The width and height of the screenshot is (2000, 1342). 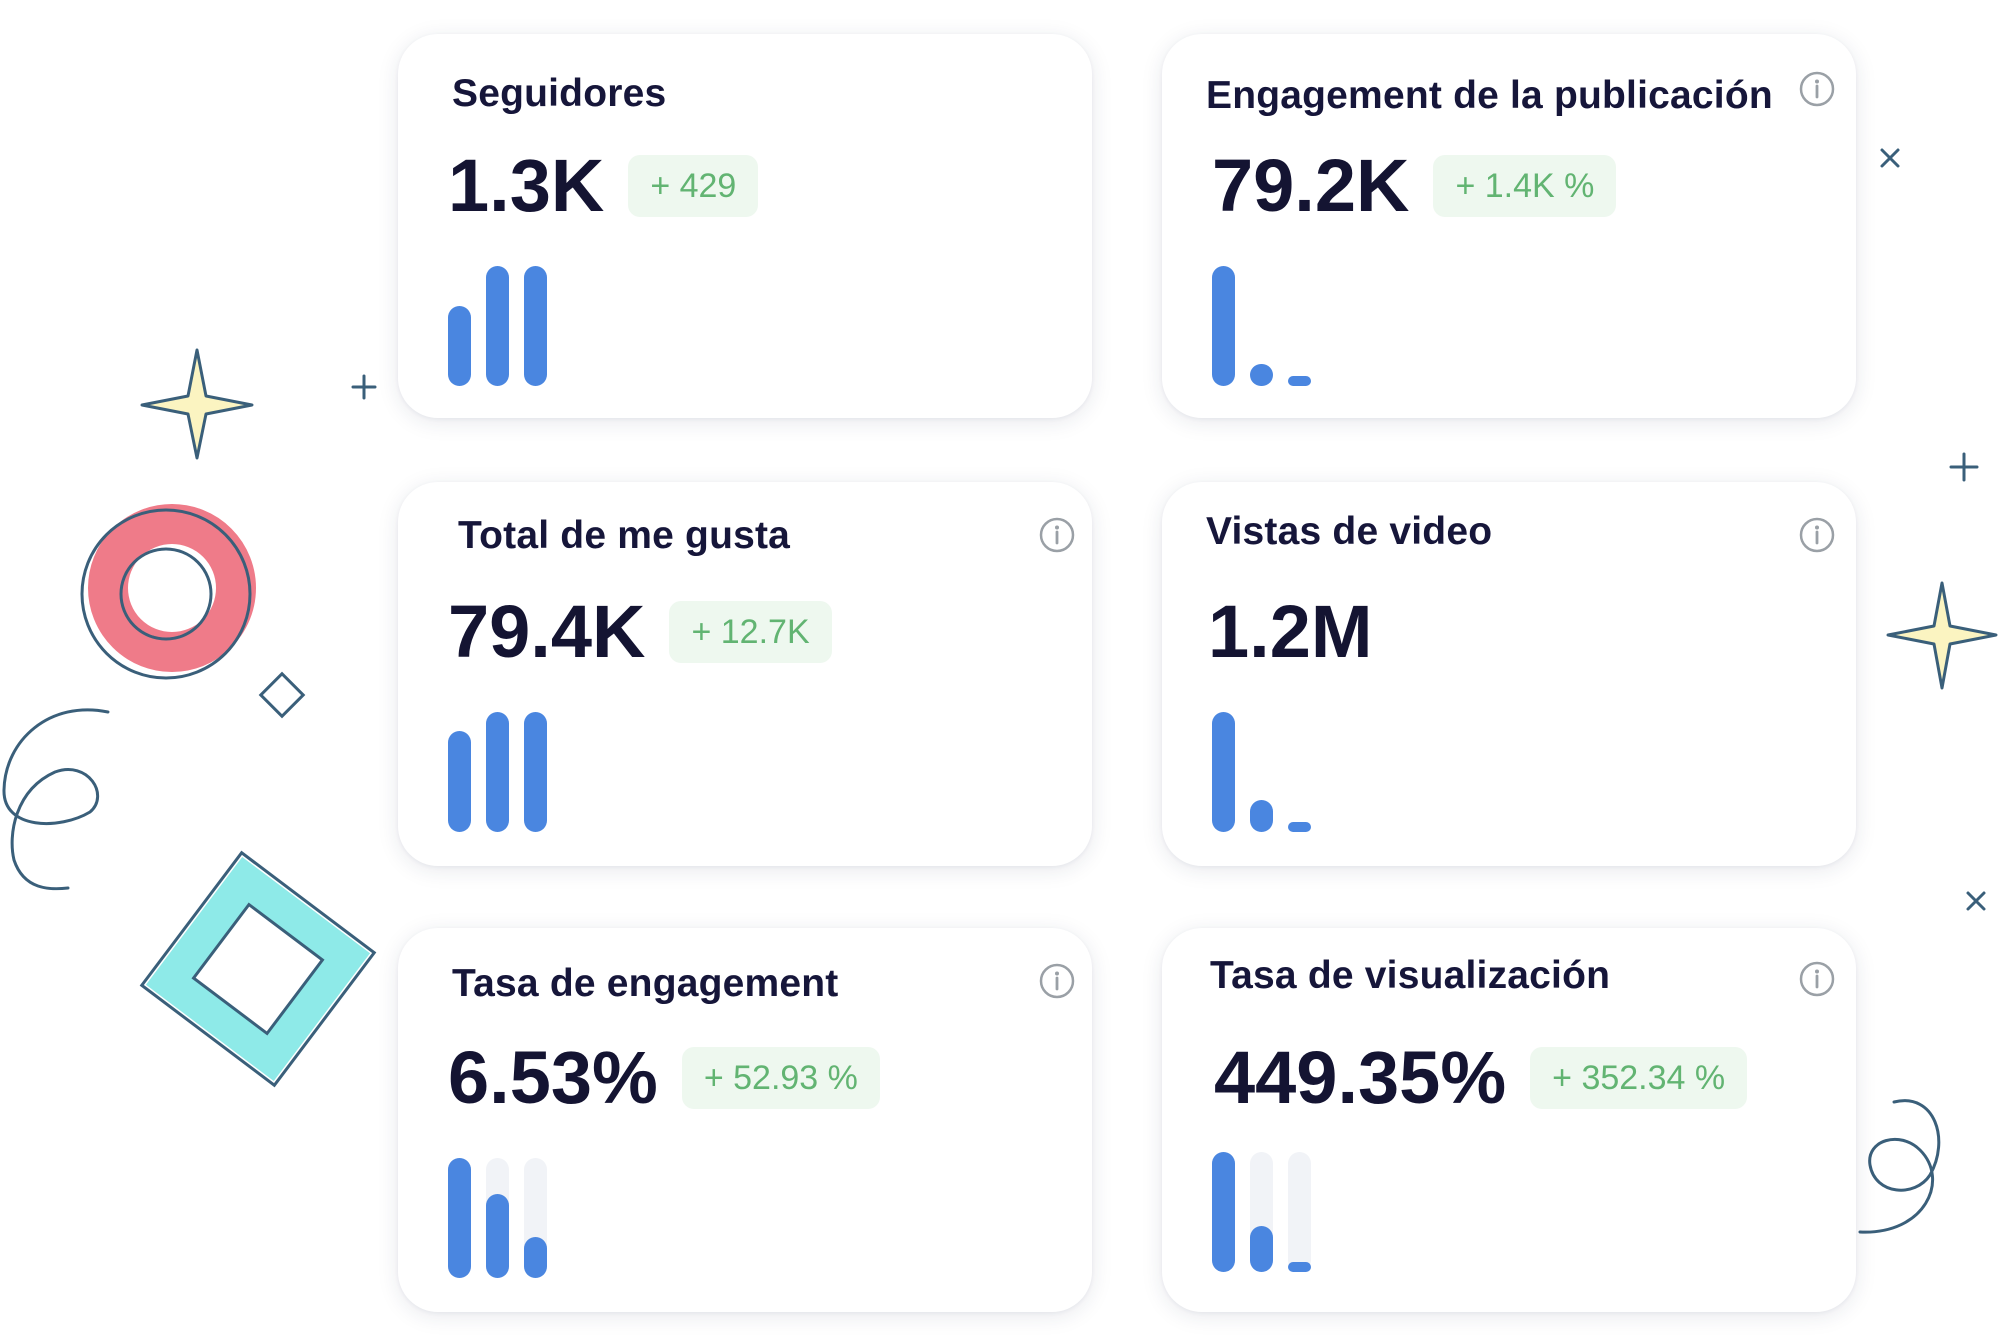 I want to click on delta-badge: + 52.93 %, so click(x=780, y=1078).